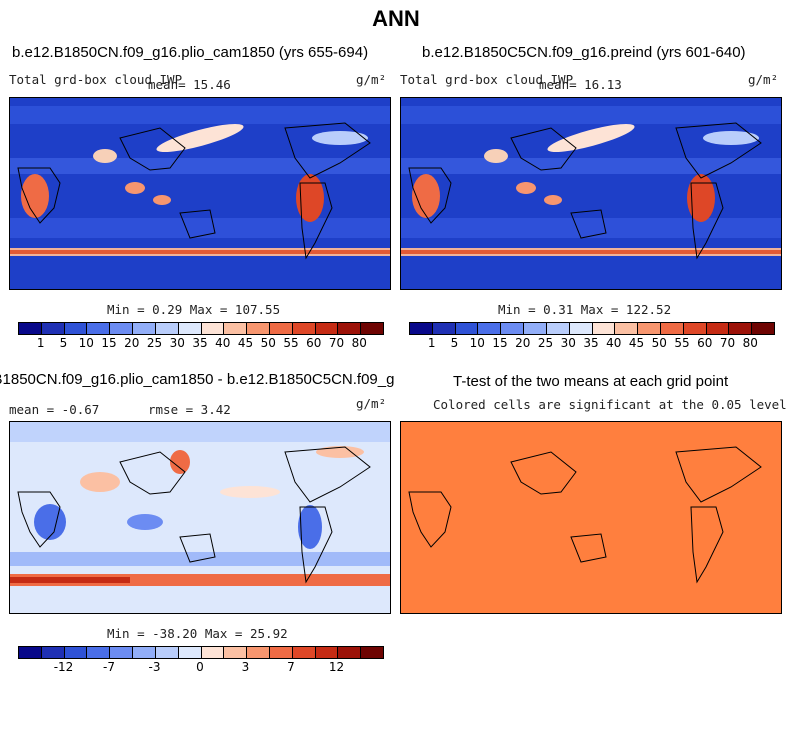 The image size is (792, 733). What do you see at coordinates (568, 343) in the screenshot?
I see `colorbar-tick-label: 30` at bounding box center [568, 343].